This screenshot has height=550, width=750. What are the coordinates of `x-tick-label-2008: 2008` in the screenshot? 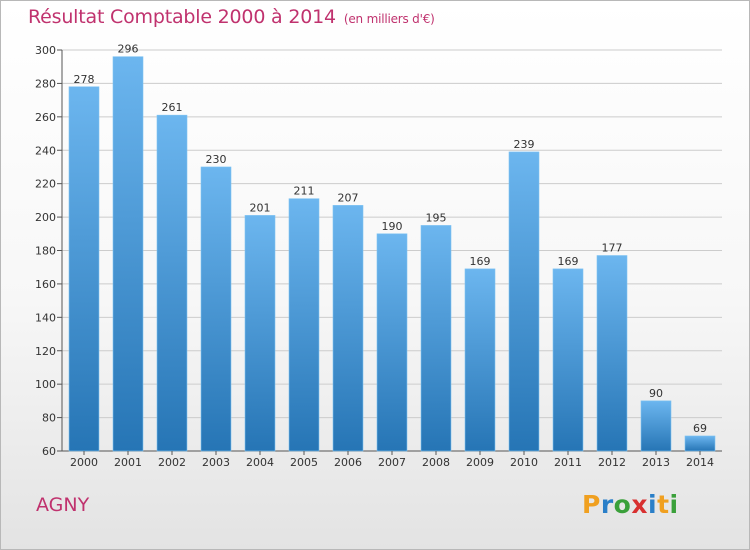 It's located at (436, 462).